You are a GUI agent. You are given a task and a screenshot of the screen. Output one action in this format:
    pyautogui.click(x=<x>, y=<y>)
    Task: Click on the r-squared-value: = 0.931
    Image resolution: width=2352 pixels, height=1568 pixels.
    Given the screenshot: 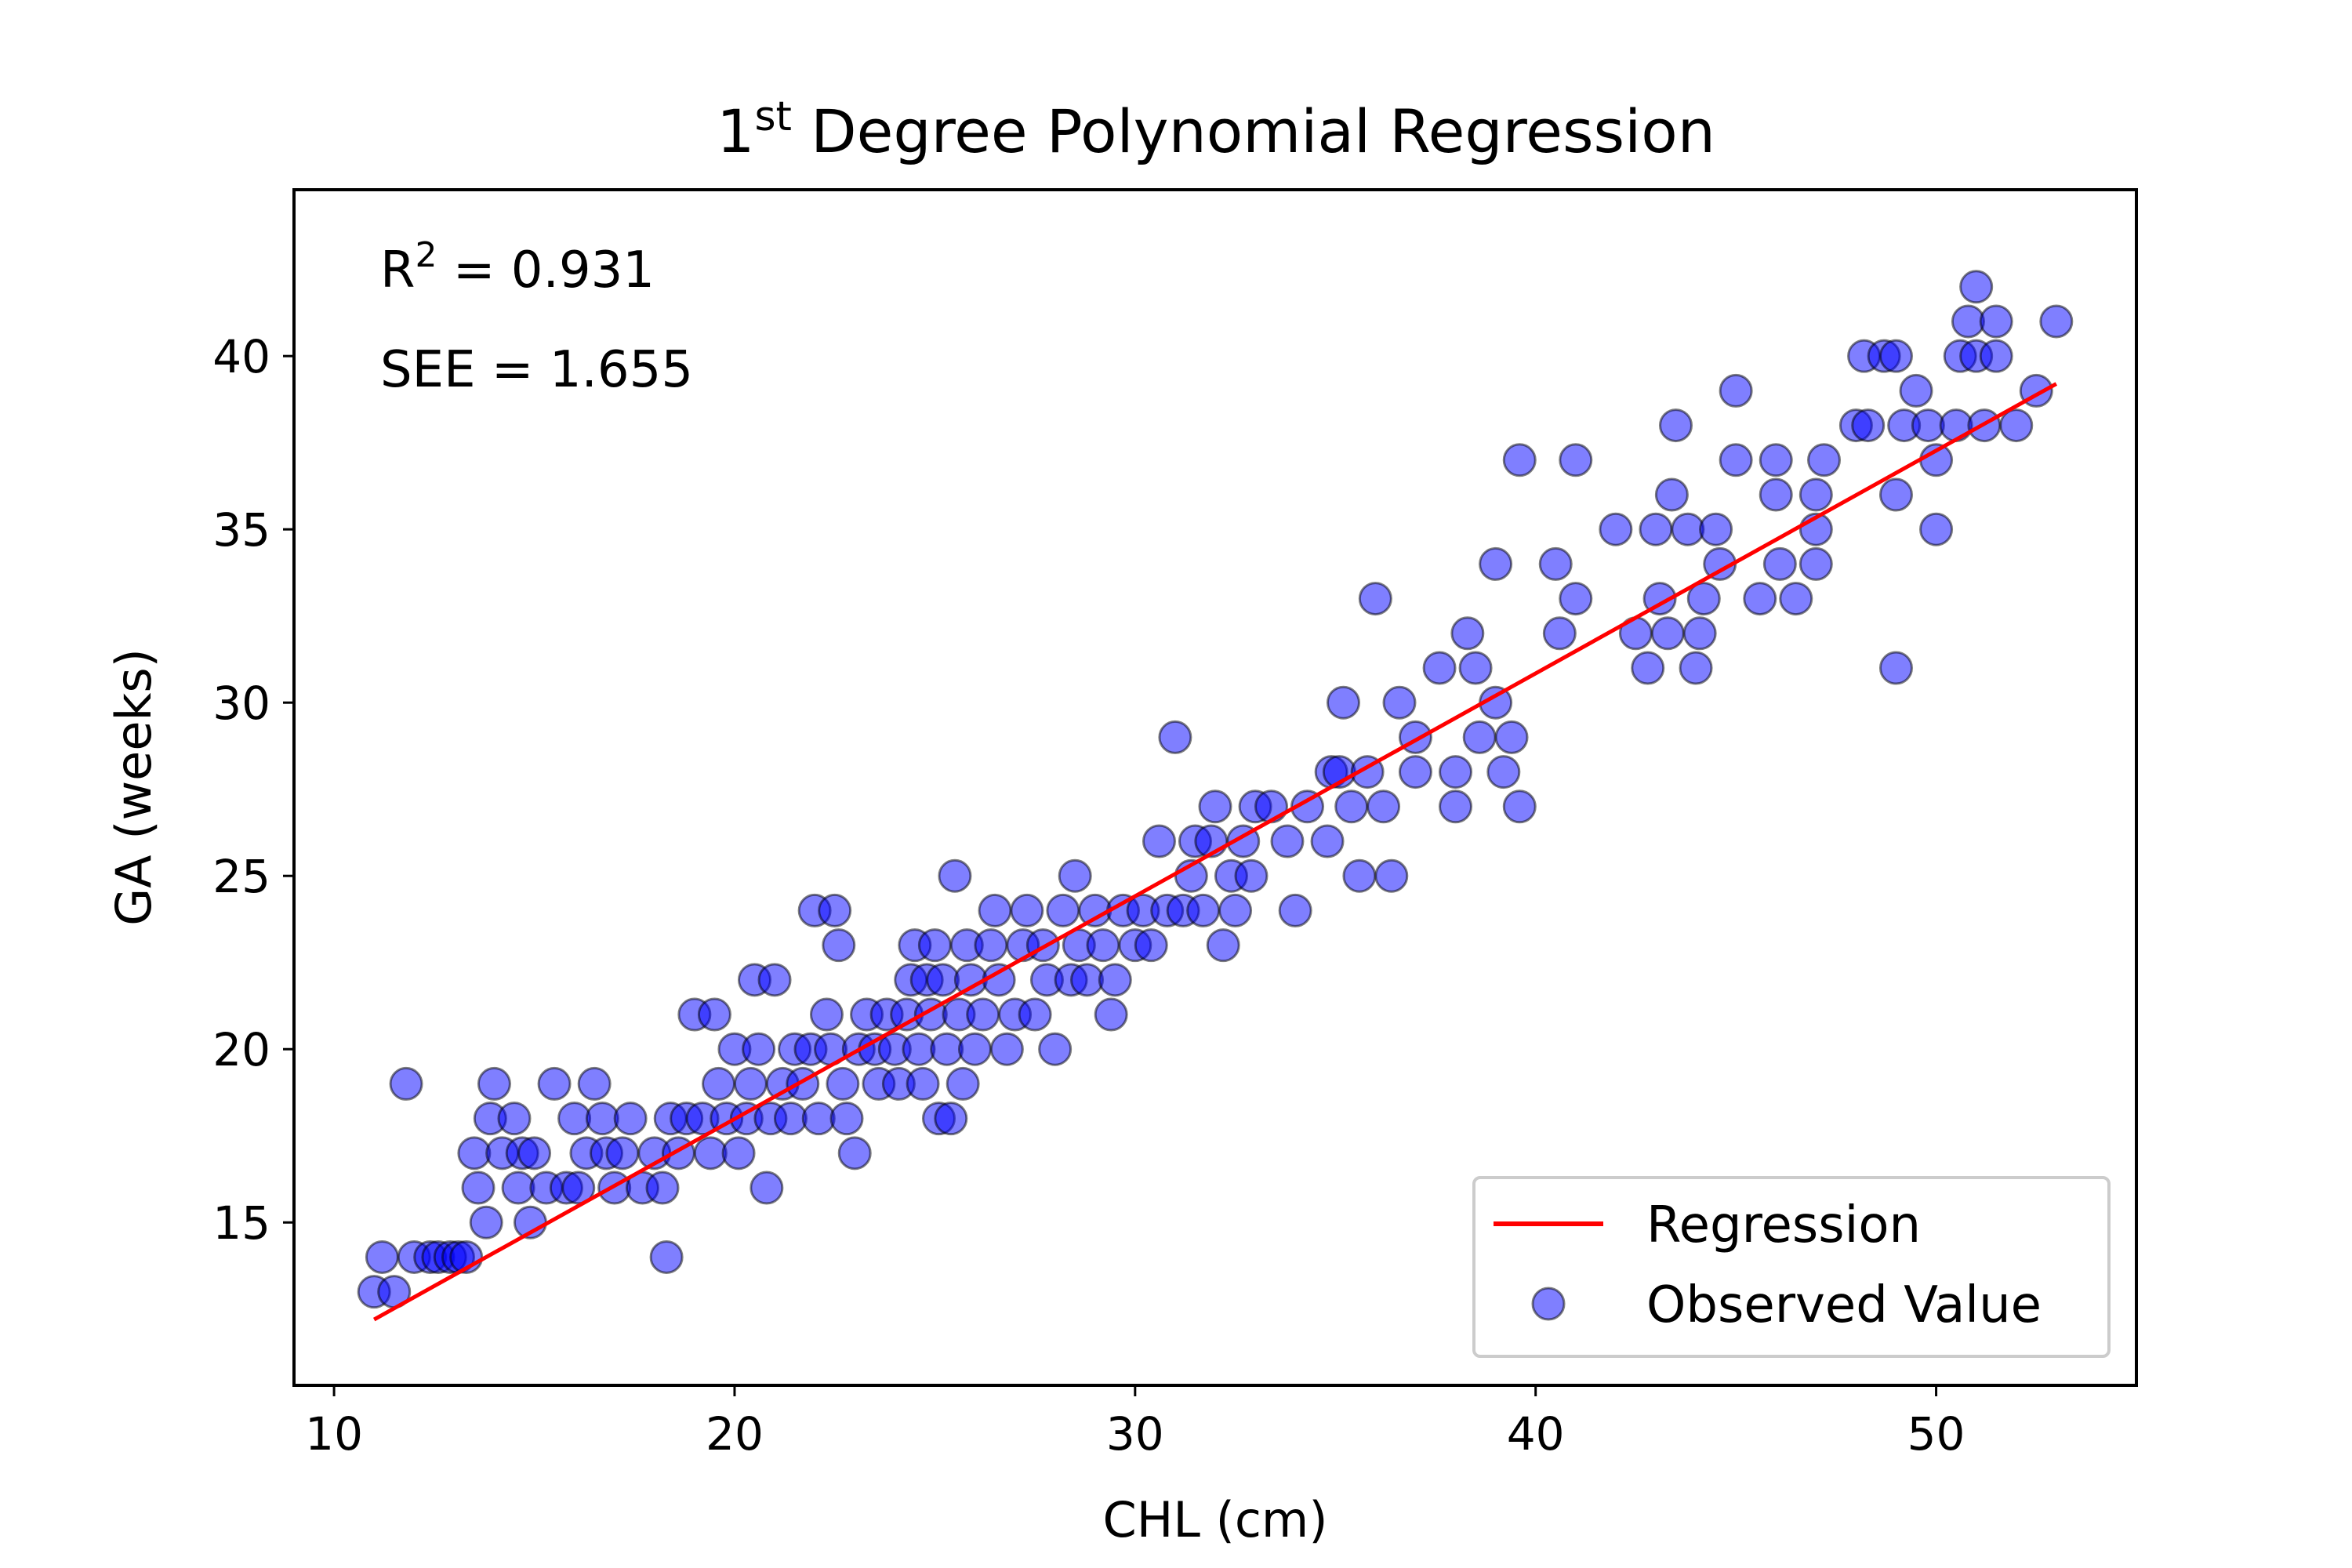 What is the action you would take?
    pyautogui.click(x=546, y=270)
    